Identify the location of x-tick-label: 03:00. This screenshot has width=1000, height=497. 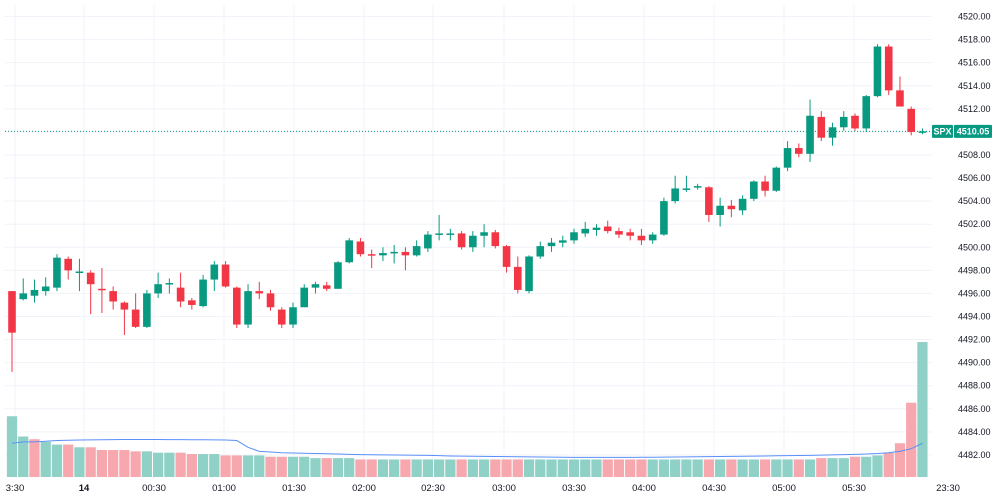
(504, 488).